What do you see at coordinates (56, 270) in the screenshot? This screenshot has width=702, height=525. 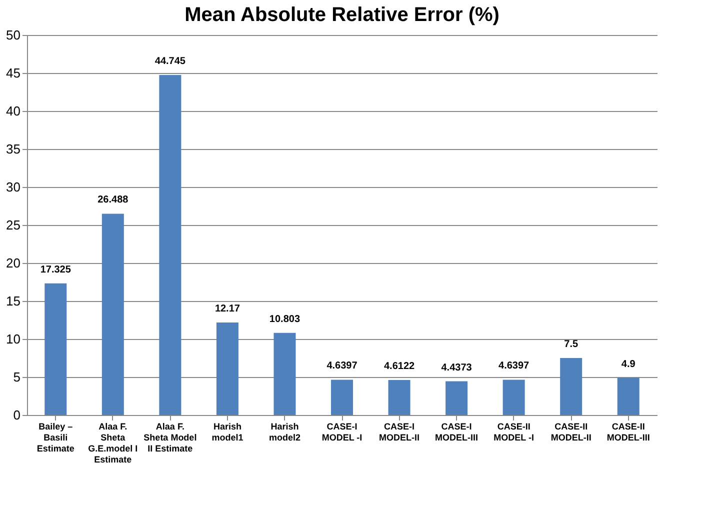 I see `data-label: 17.325` at bounding box center [56, 270].